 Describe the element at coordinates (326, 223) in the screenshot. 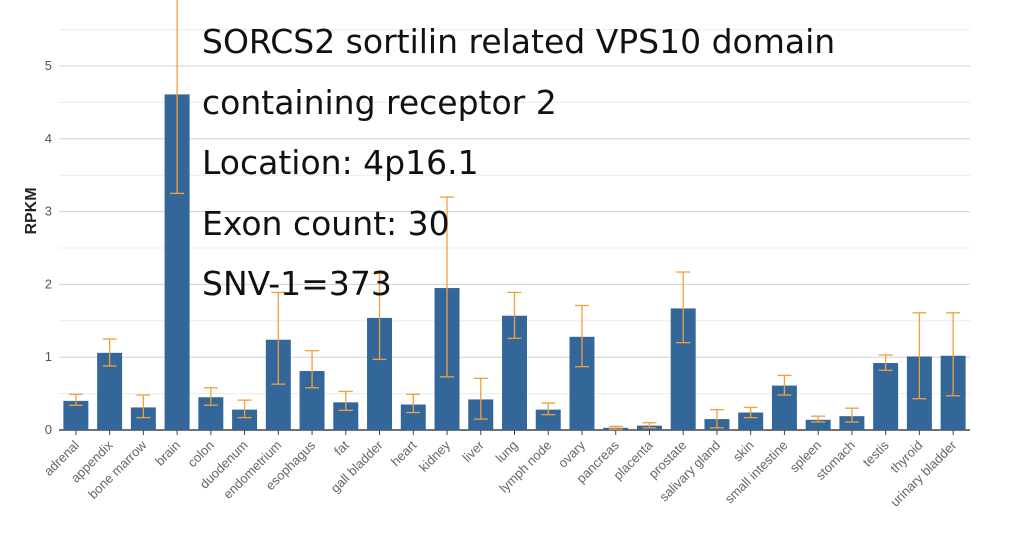

I see `exon-count: Exon count: 30` at that location.